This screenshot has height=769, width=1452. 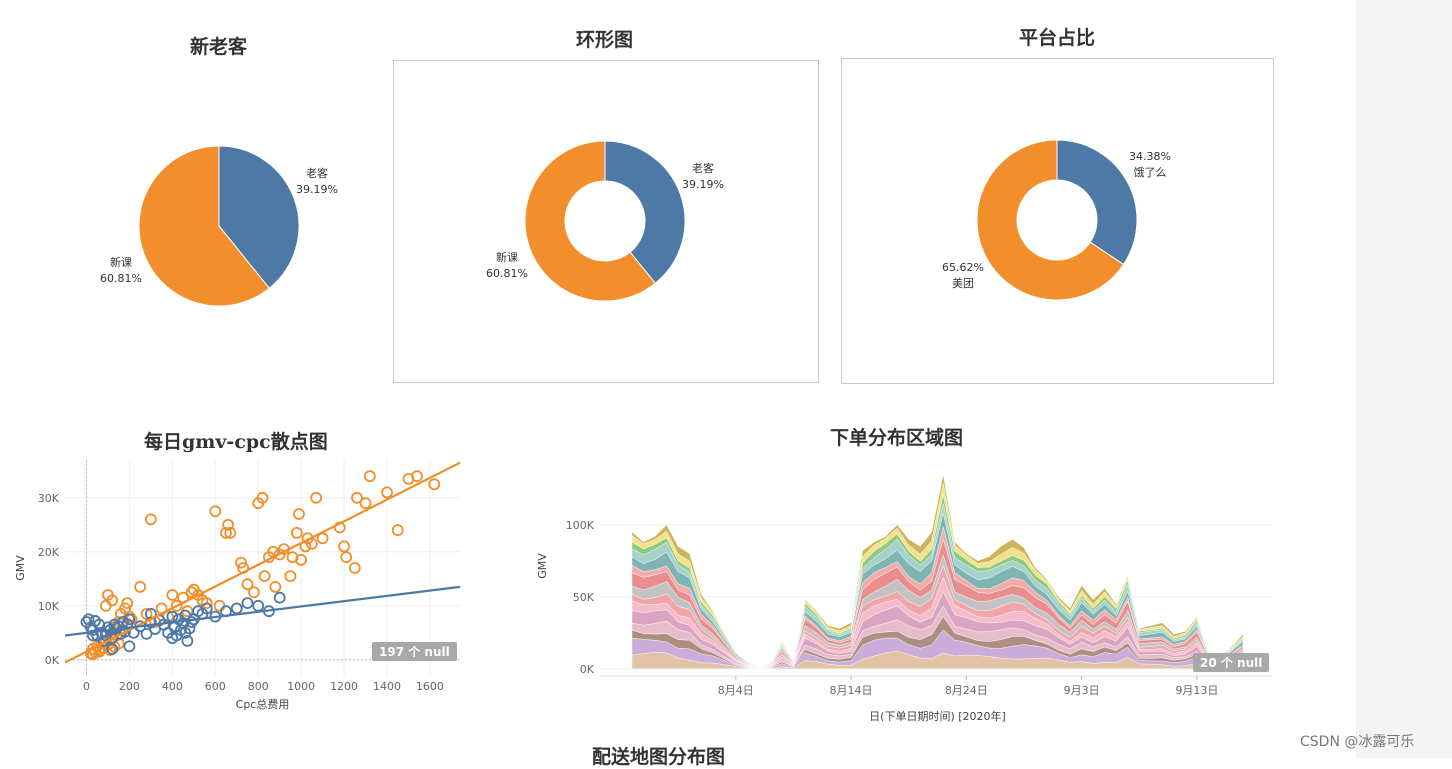 What do you see at coordinates (963, 283) in the screenshot?
I see `slice-name-label: 美团` at bounding box center [963, 283].